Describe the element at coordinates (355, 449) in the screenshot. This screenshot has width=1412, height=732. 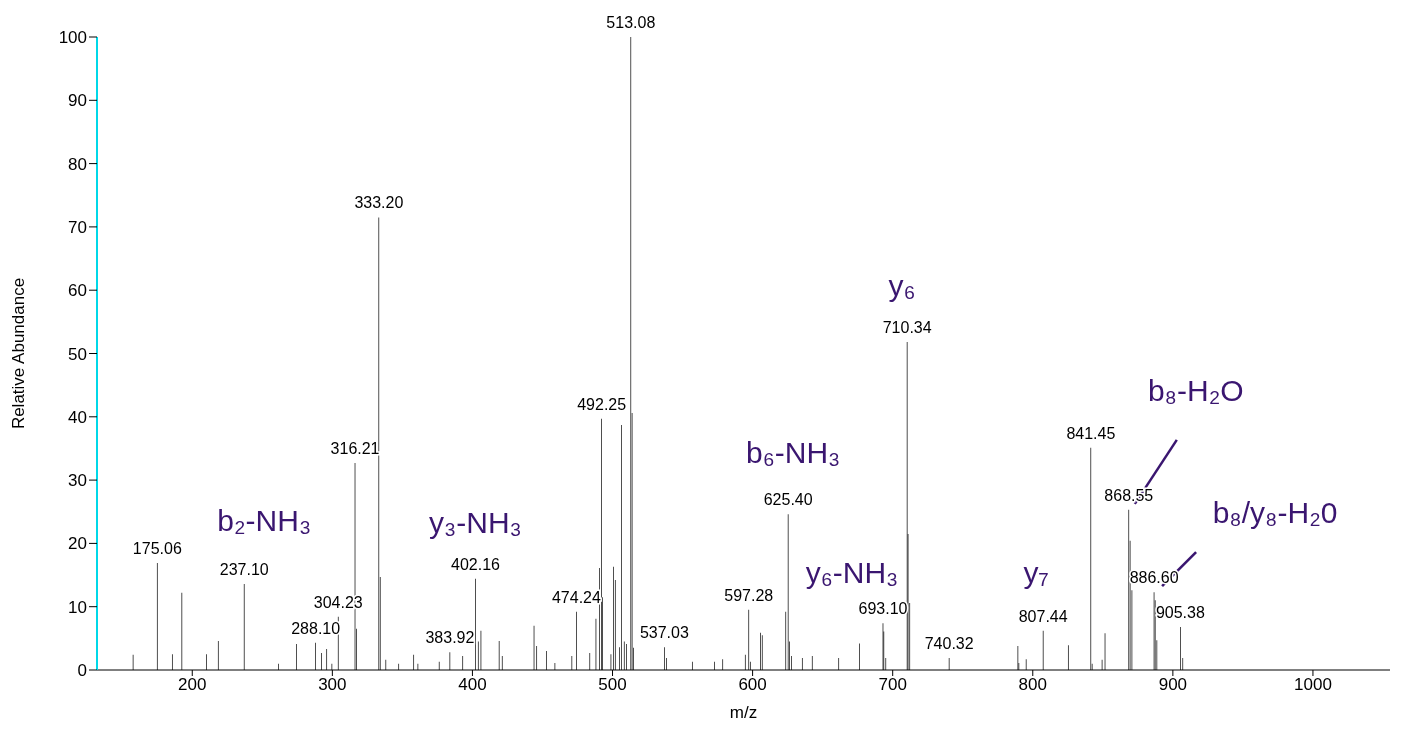
I see `annotation: 316.21` at that location.